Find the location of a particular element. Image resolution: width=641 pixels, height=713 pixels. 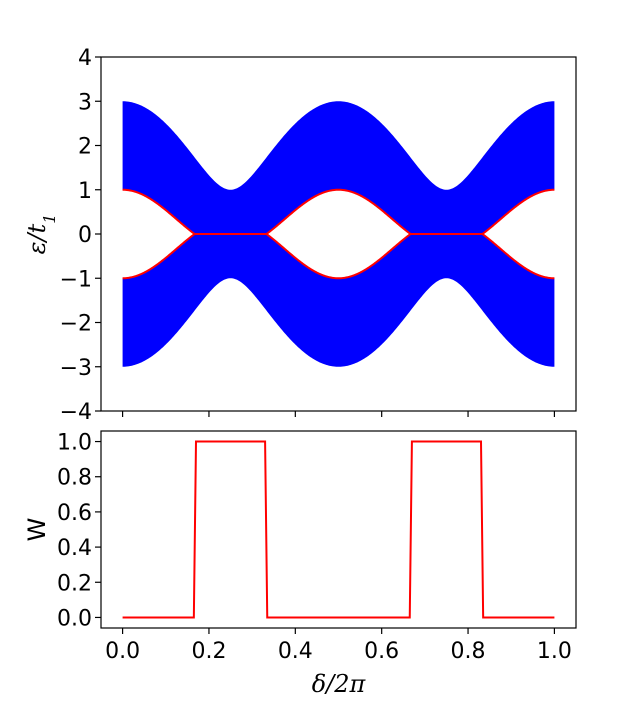

band-structure-y-axis-label: ε/t1 is located at coordinates (41, 234).